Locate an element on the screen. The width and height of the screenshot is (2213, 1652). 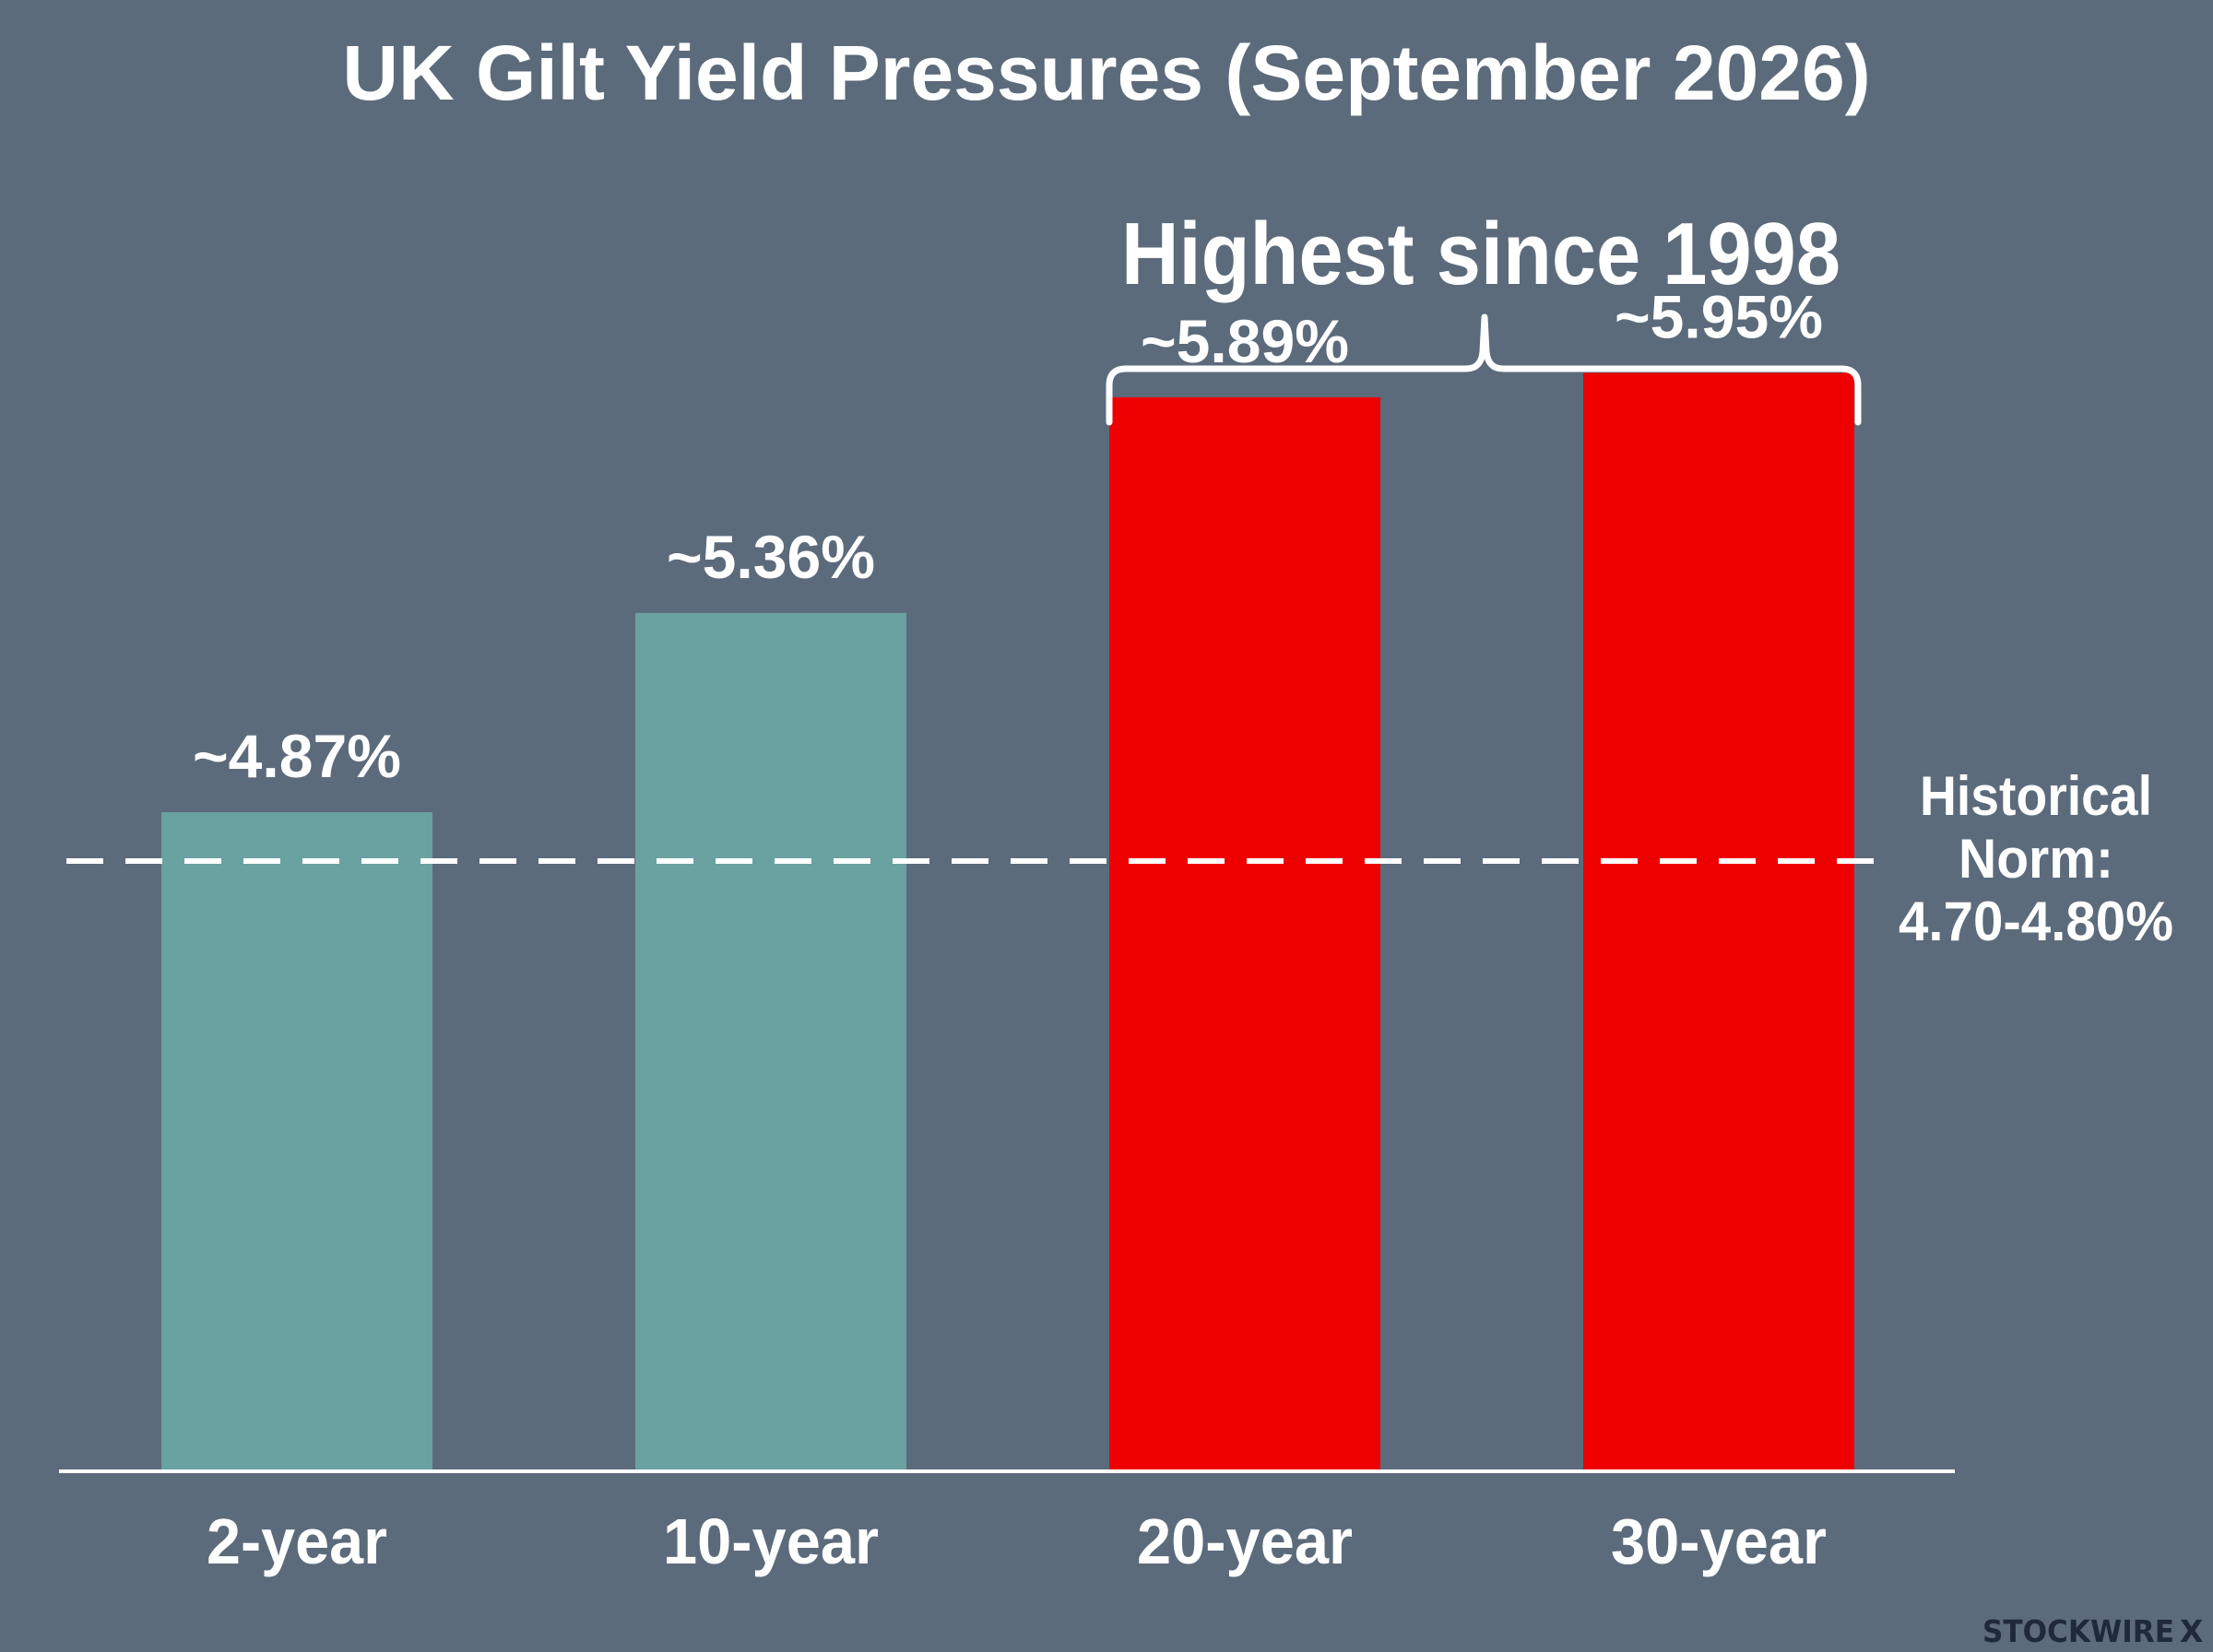
data-label-20-year: ~5.89% is located at coordinates (1245, 341).